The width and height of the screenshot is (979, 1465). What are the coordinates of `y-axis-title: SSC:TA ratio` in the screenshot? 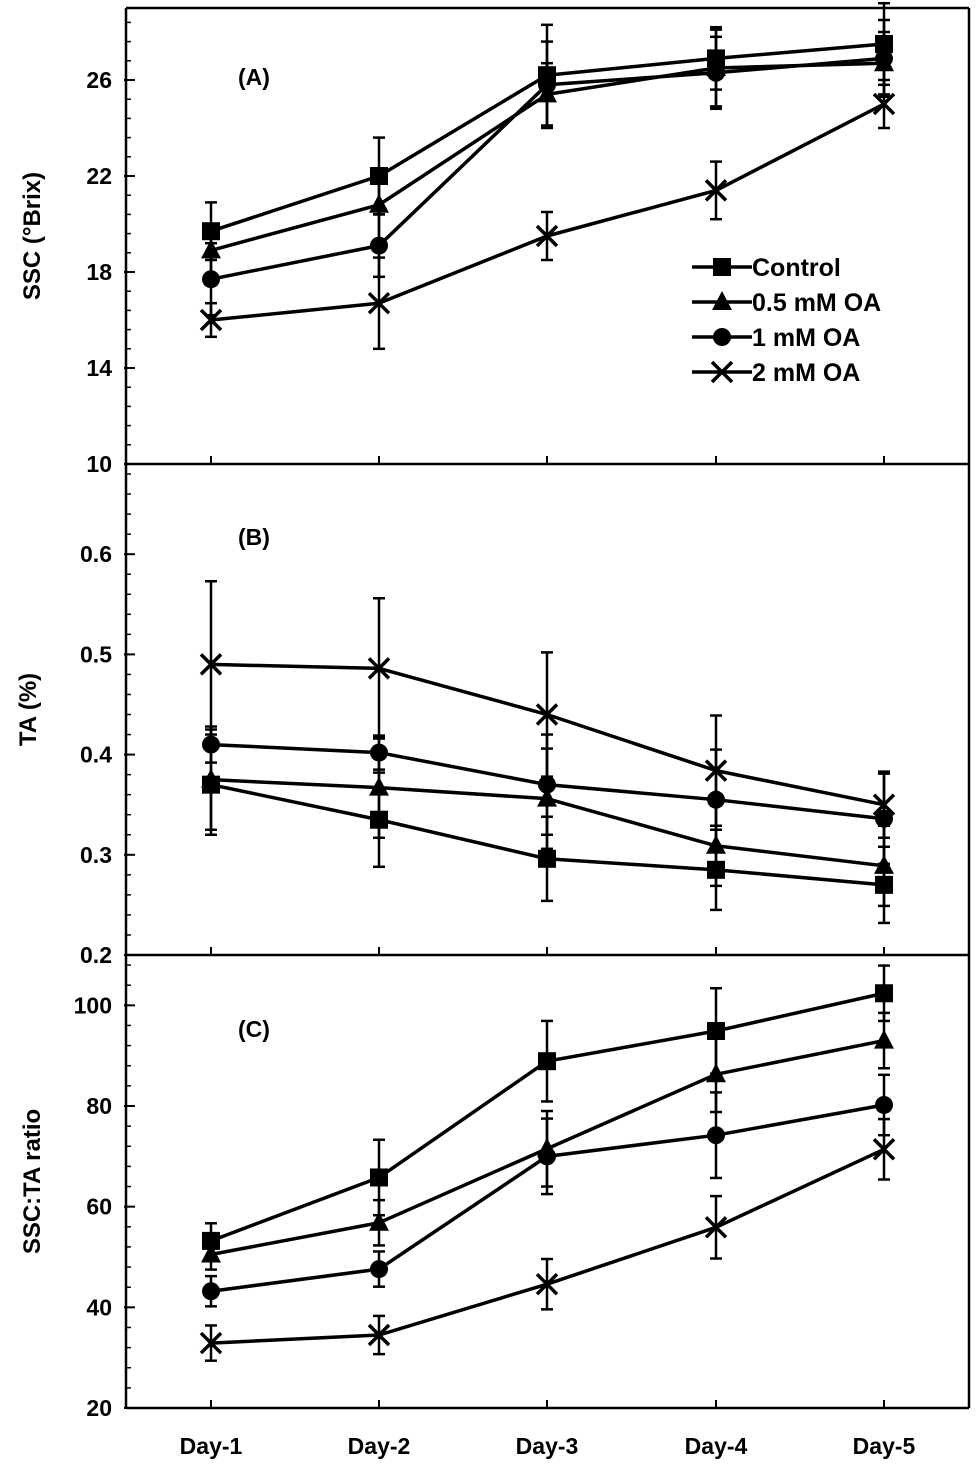 It's located at (32, 1181).